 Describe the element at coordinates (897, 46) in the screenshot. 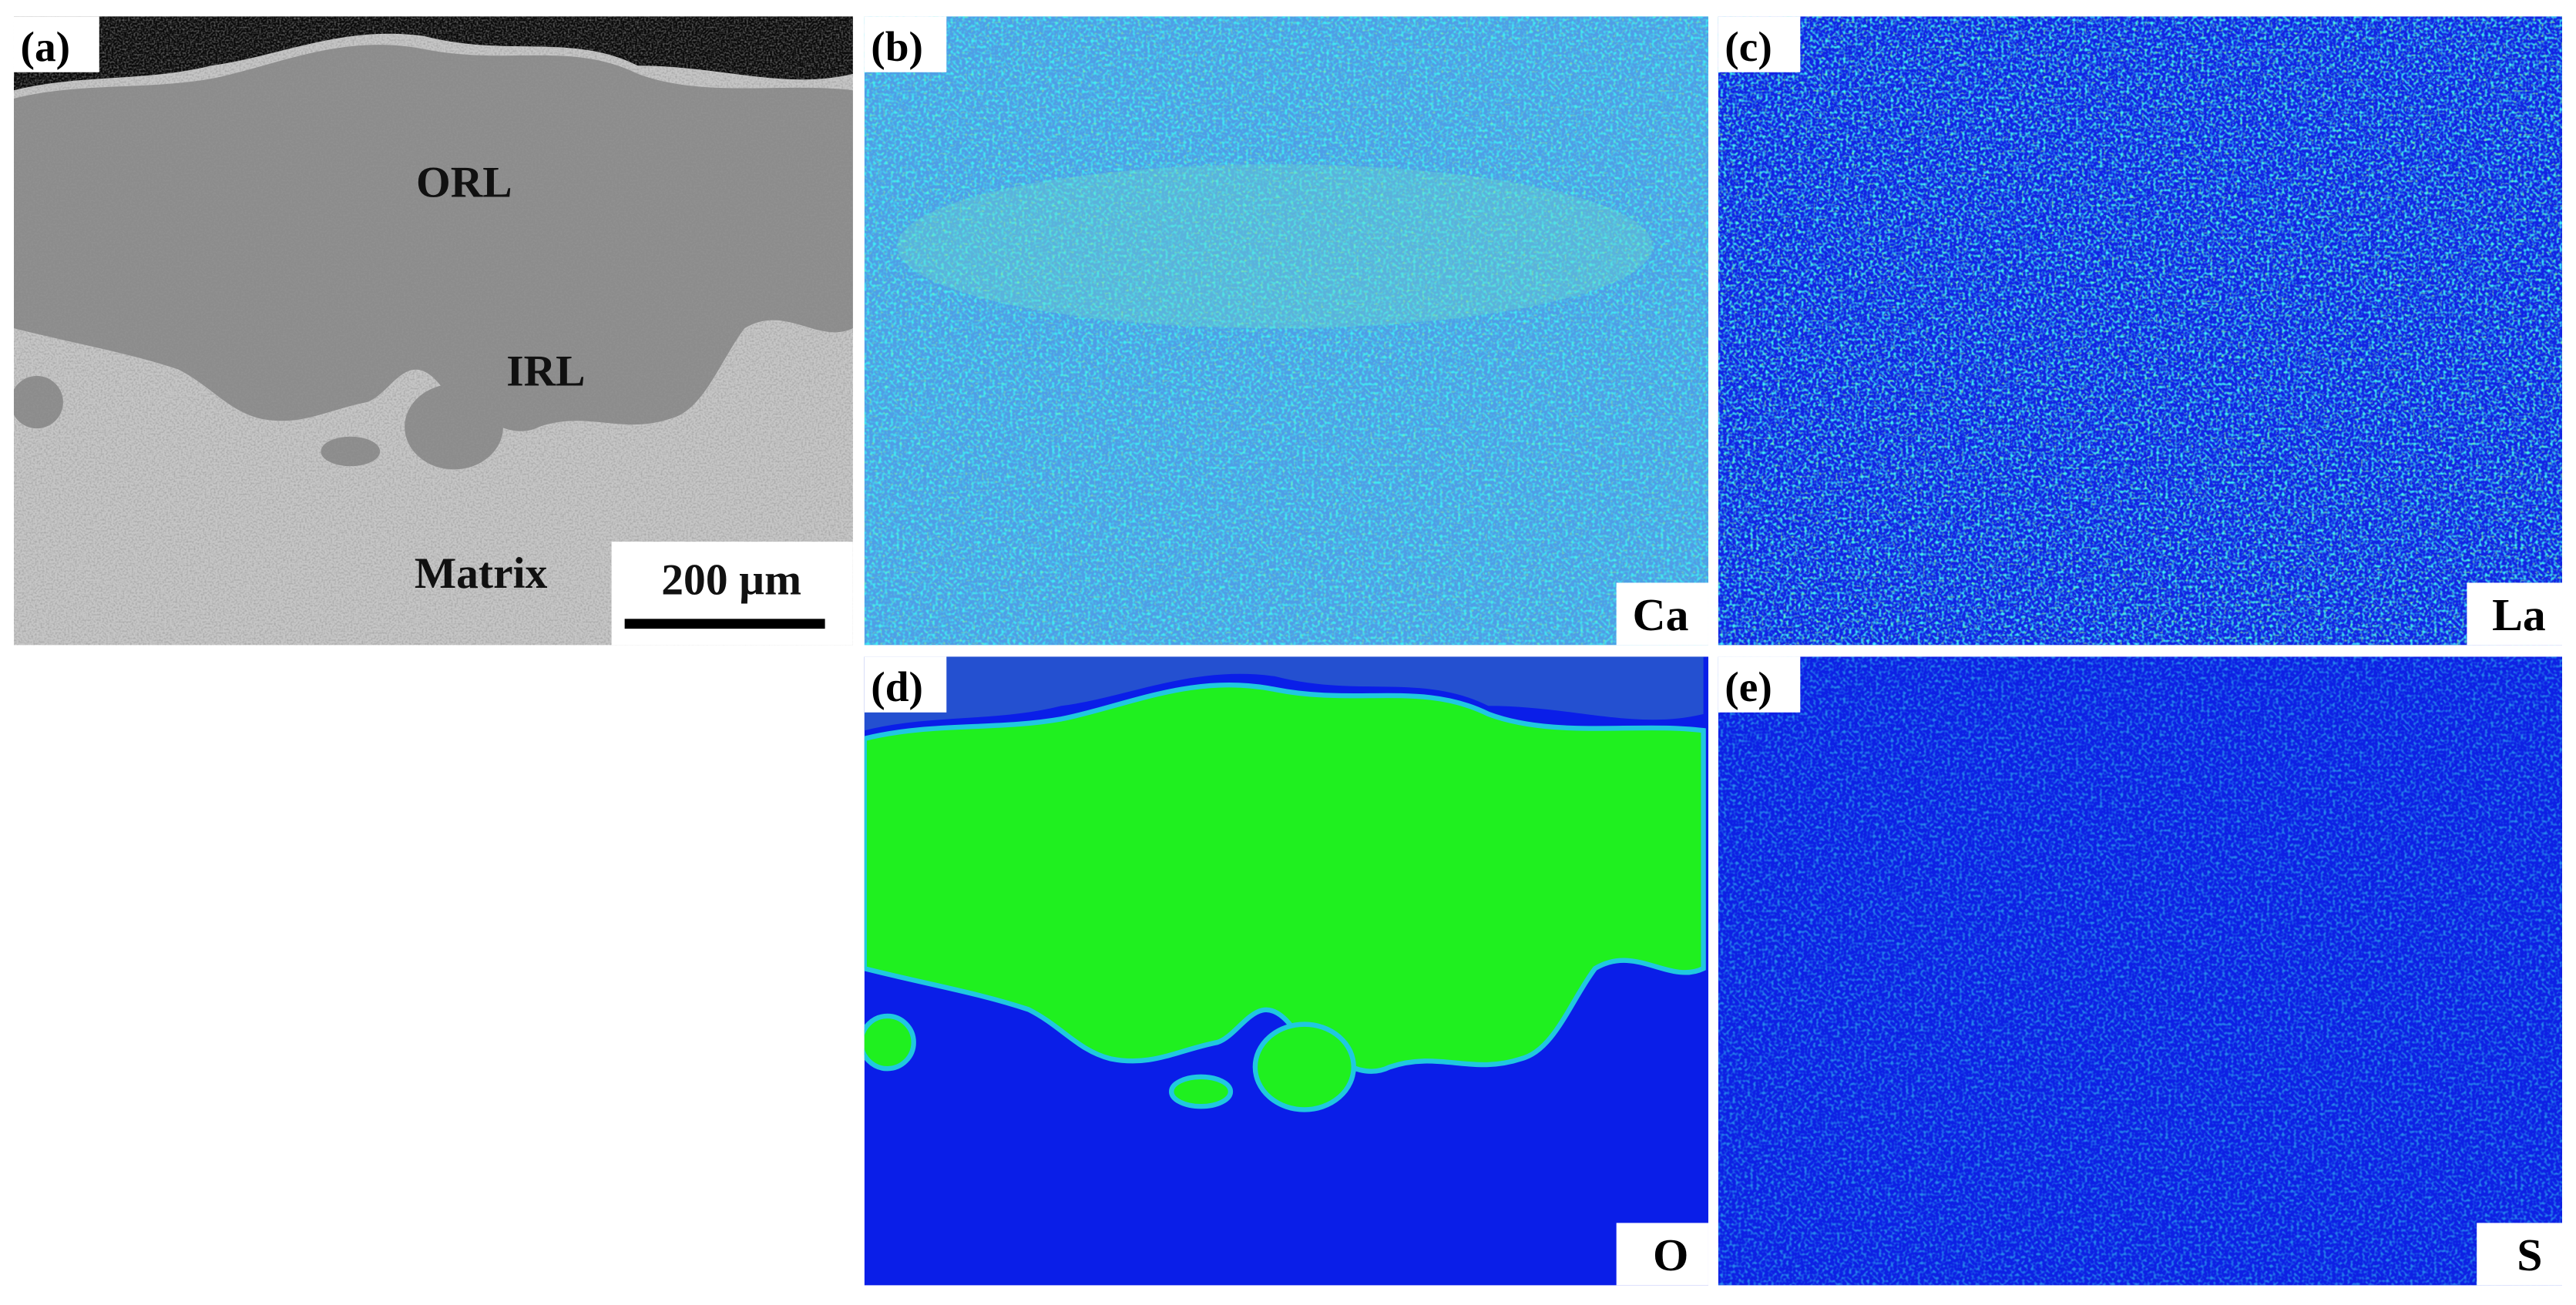

I see `panel-label: (b)` at that location.